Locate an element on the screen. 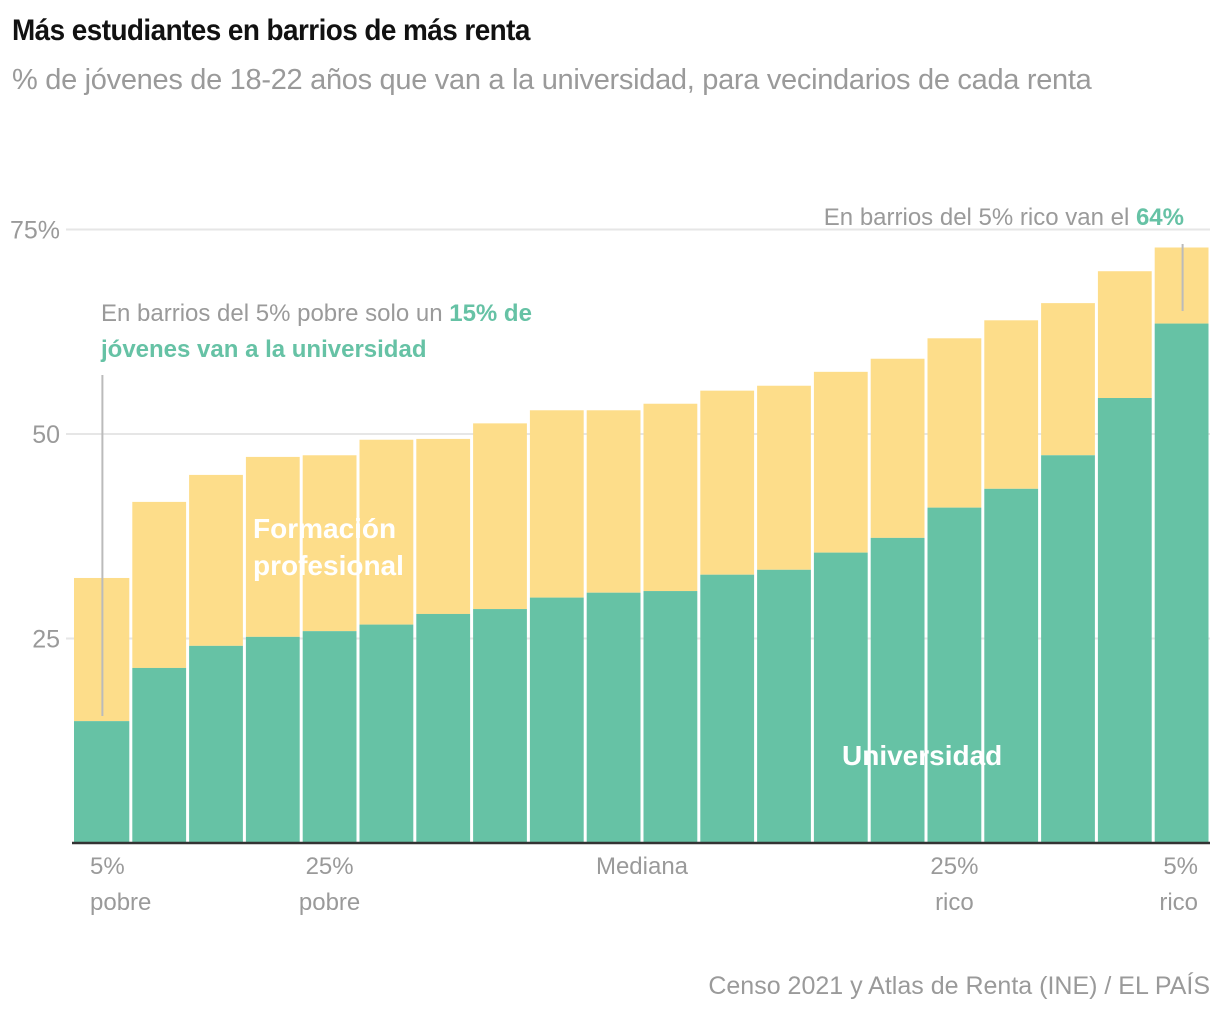  series-label-universidad: Universidad is located at coordinates (922, 755).